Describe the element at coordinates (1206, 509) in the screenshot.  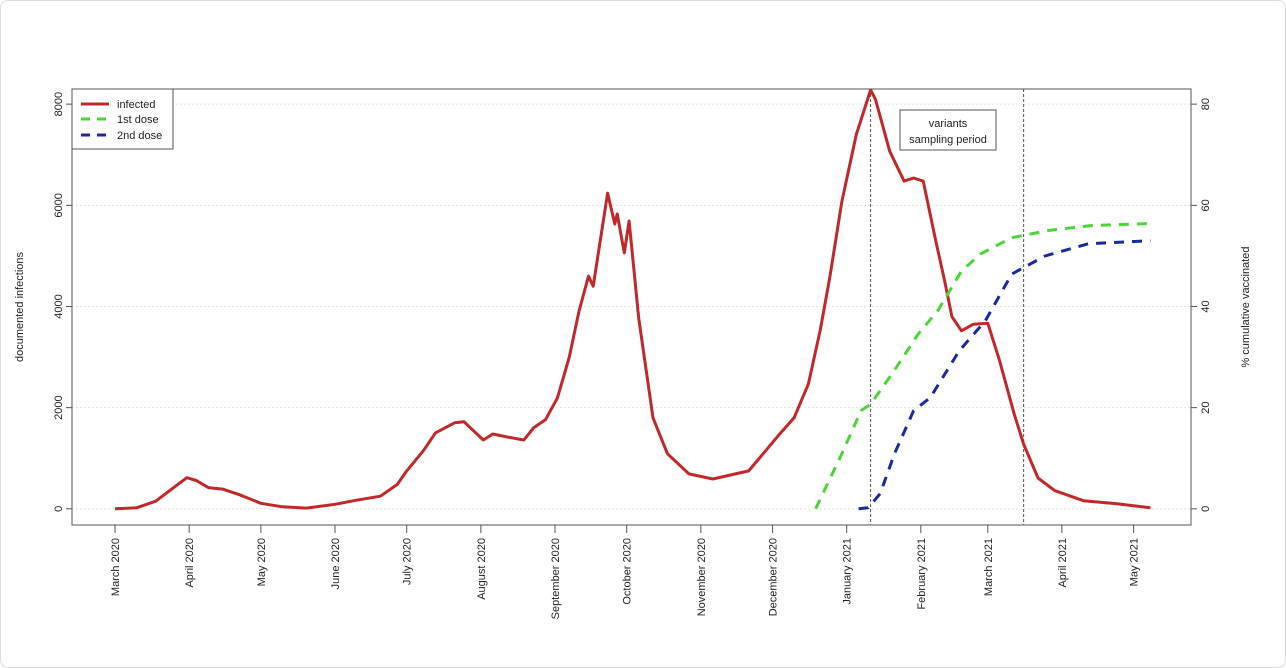
I see `y-tick-label-right: 0` at that location.